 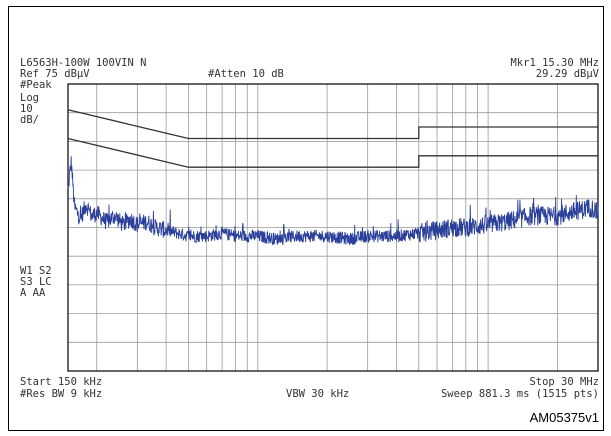 I want to click on limit-lines, so click(x=332, y=138).